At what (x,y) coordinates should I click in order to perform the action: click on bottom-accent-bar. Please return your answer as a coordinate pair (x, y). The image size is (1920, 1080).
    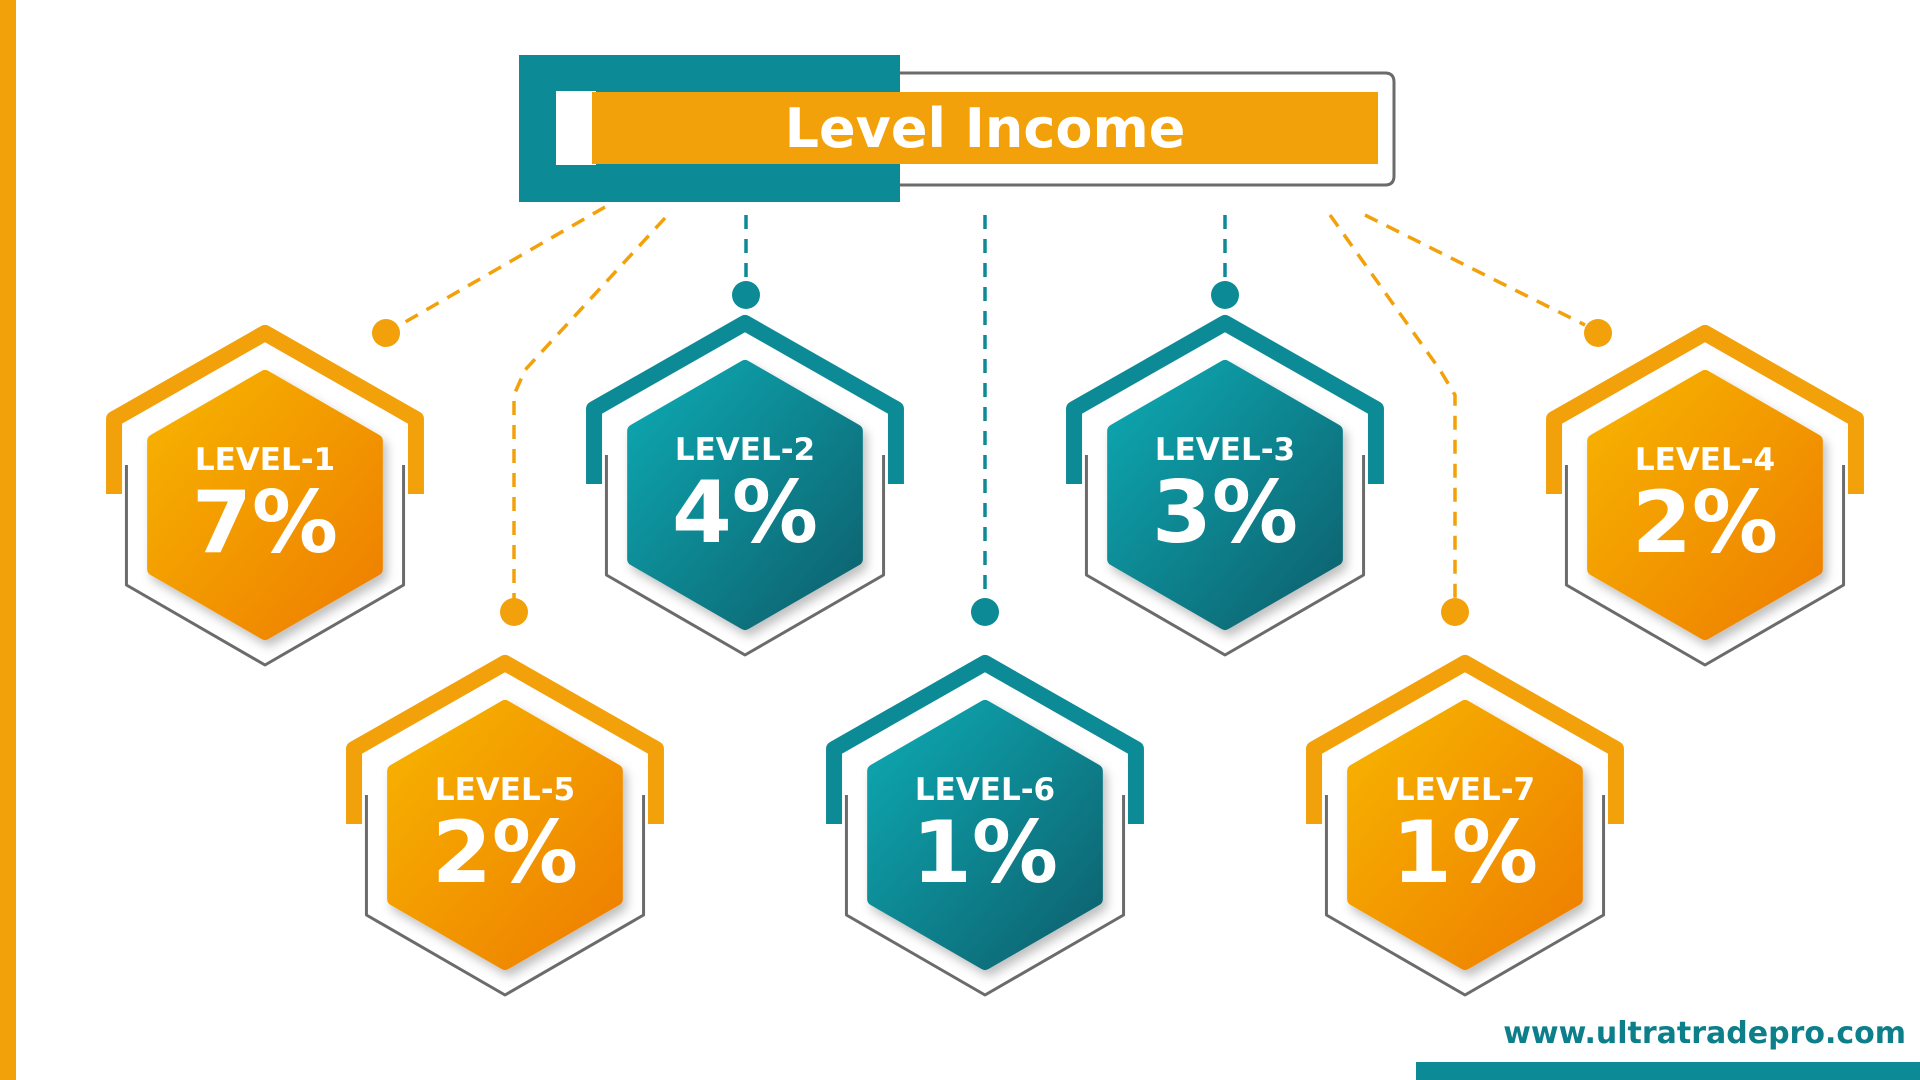
    Looking at the image, I should click on (1668, 1071).